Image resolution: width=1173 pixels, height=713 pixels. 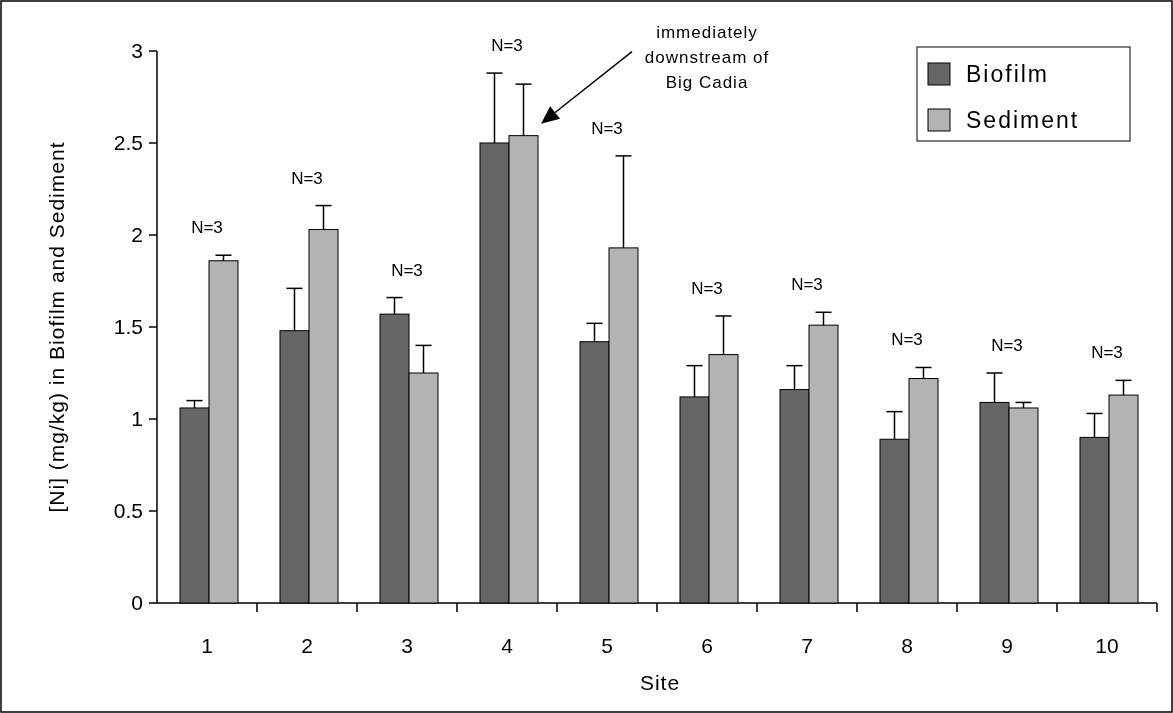 I want to click on y-tick-label: 2.5, so click(x=128, y=143).